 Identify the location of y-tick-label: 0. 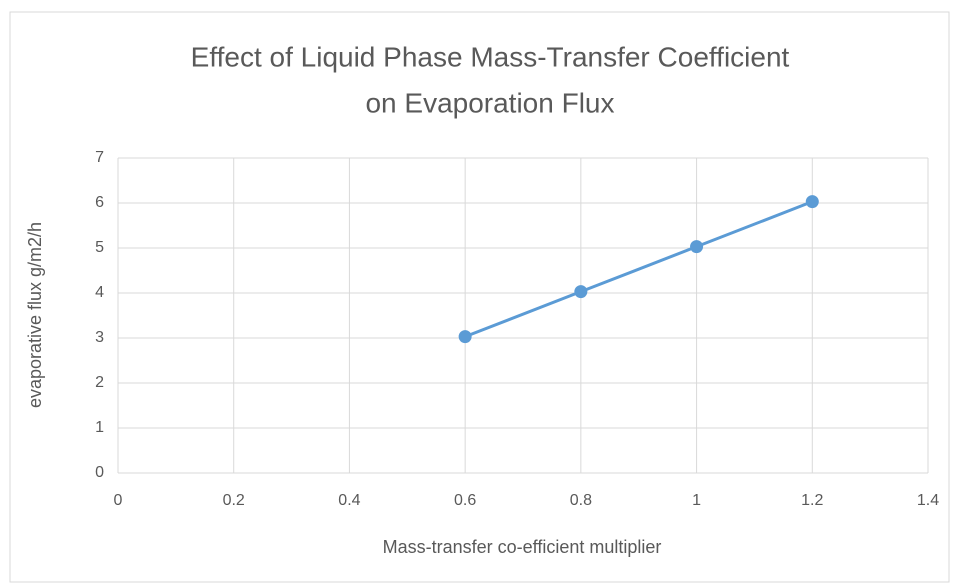
(99, 472).